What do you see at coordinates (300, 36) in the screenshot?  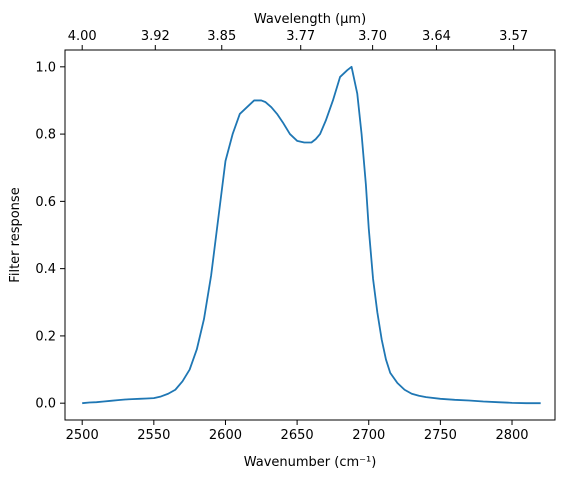 I see `top-tick-label: 3.77` at bounding box center [300, 36].